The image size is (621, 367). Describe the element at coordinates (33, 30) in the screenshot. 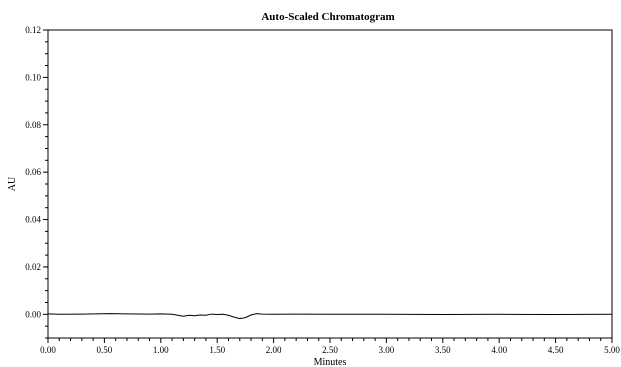

I see `y-tick-label: 0.12` at that location.